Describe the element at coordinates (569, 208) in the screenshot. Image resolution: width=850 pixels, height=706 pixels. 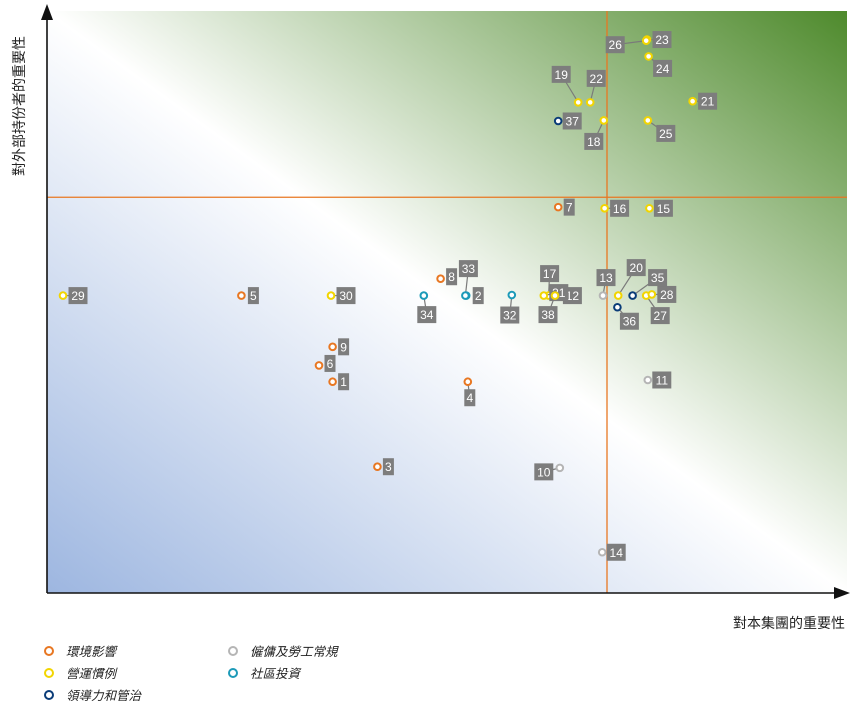
I see `point-label-7: 7` at that location.